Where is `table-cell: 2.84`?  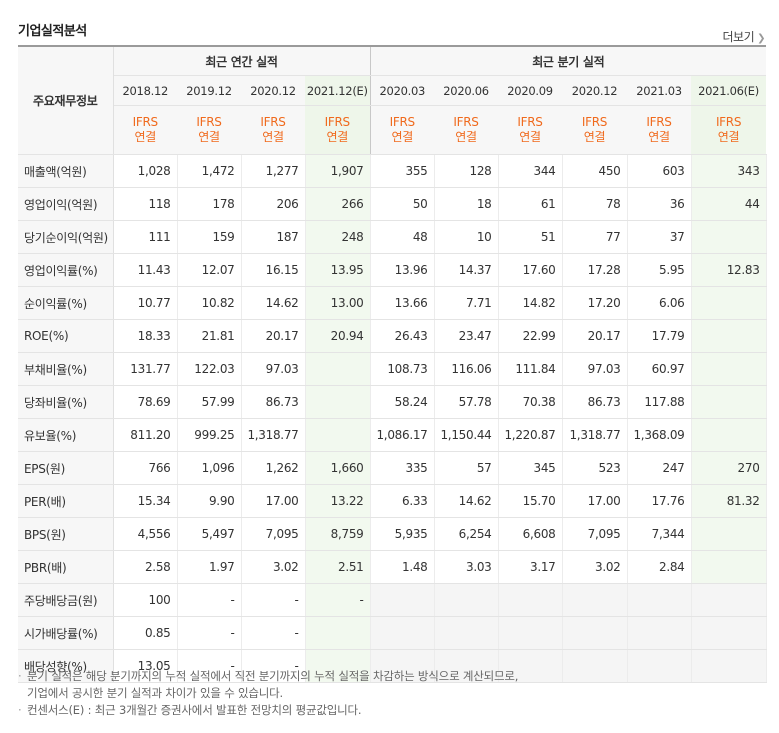
table-cell: 2.84 is located at coordinates (659, 567).